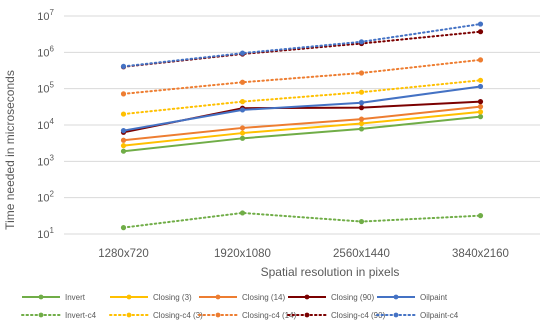 The width and height of the screenshot is (551, 322). I want to click on legend-label: Closing-c4 (90), so click(358, 315).